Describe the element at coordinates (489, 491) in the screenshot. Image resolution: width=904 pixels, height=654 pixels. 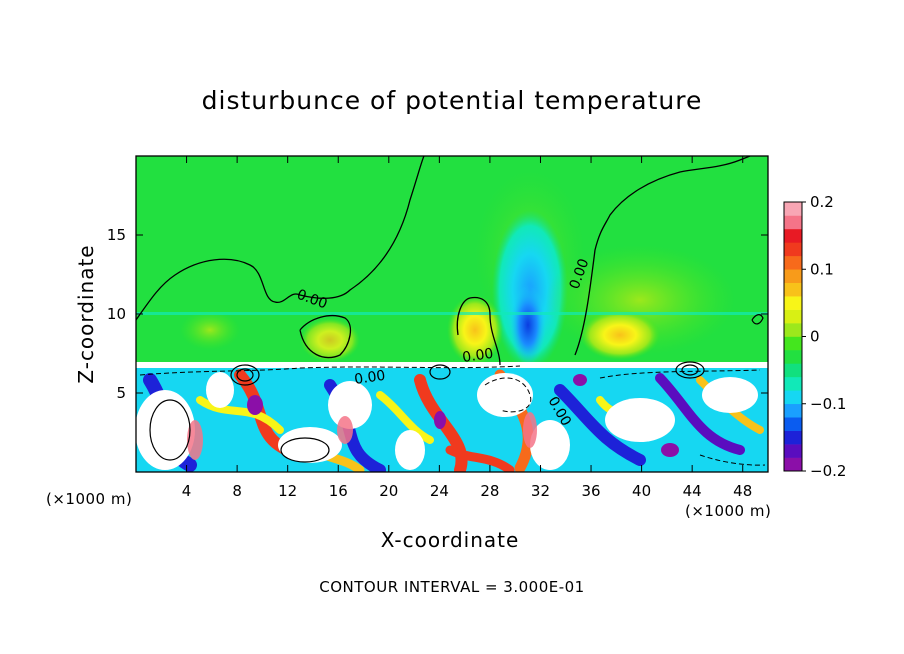
I see `x-tick-label: 28` at that location.